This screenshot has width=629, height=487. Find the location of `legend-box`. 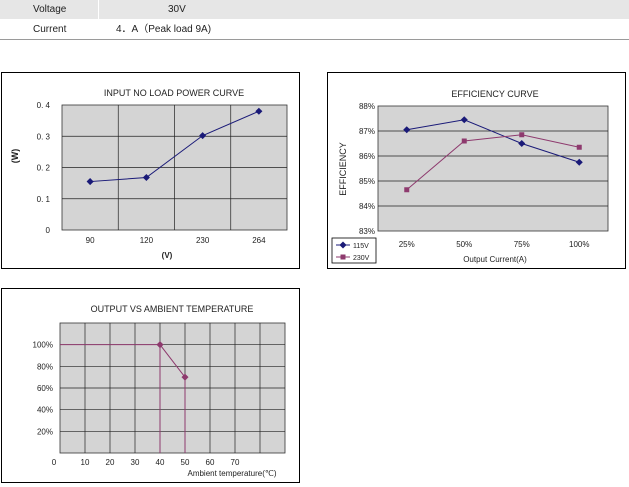

legend-box is located at coordinates (354, 250).